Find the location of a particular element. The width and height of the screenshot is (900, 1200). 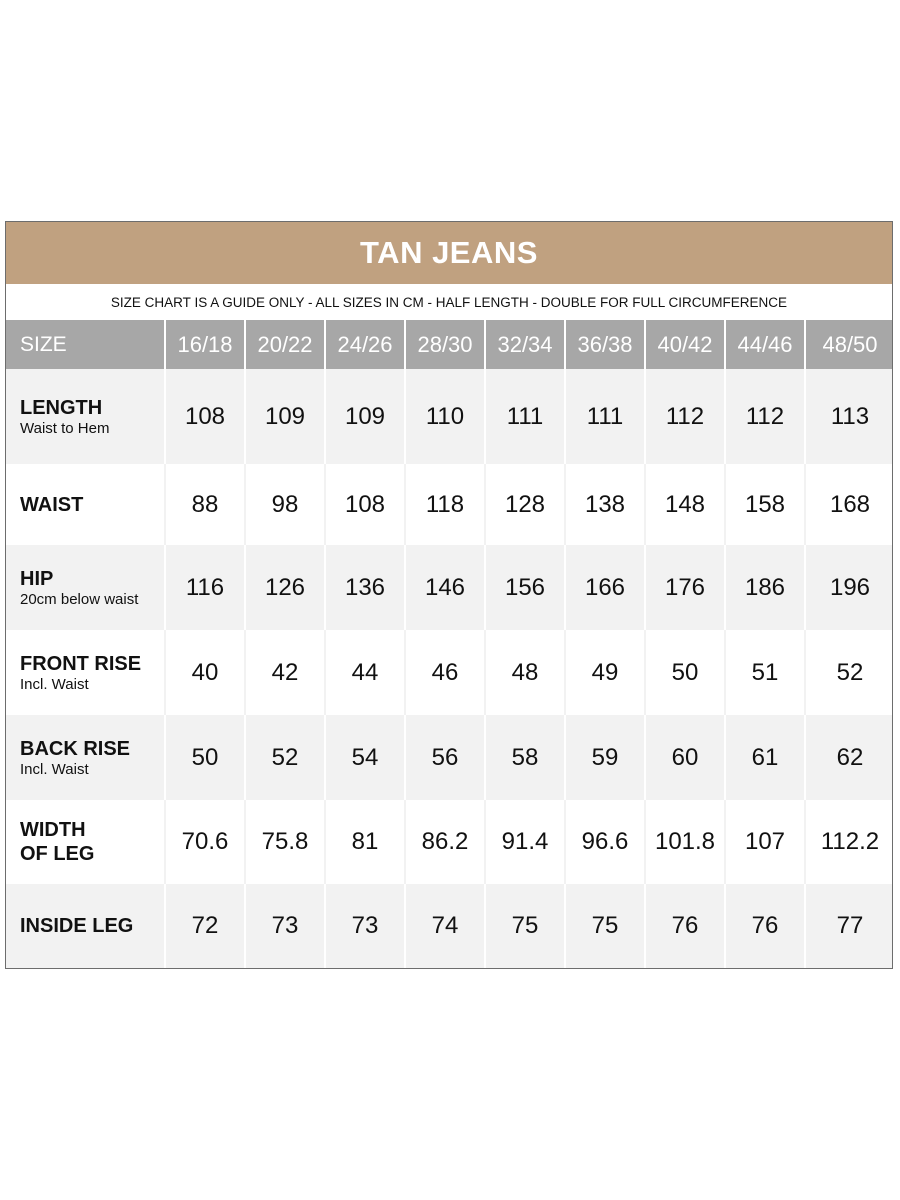

size-col-header: 28/30 is located at coordinates (444, 344).